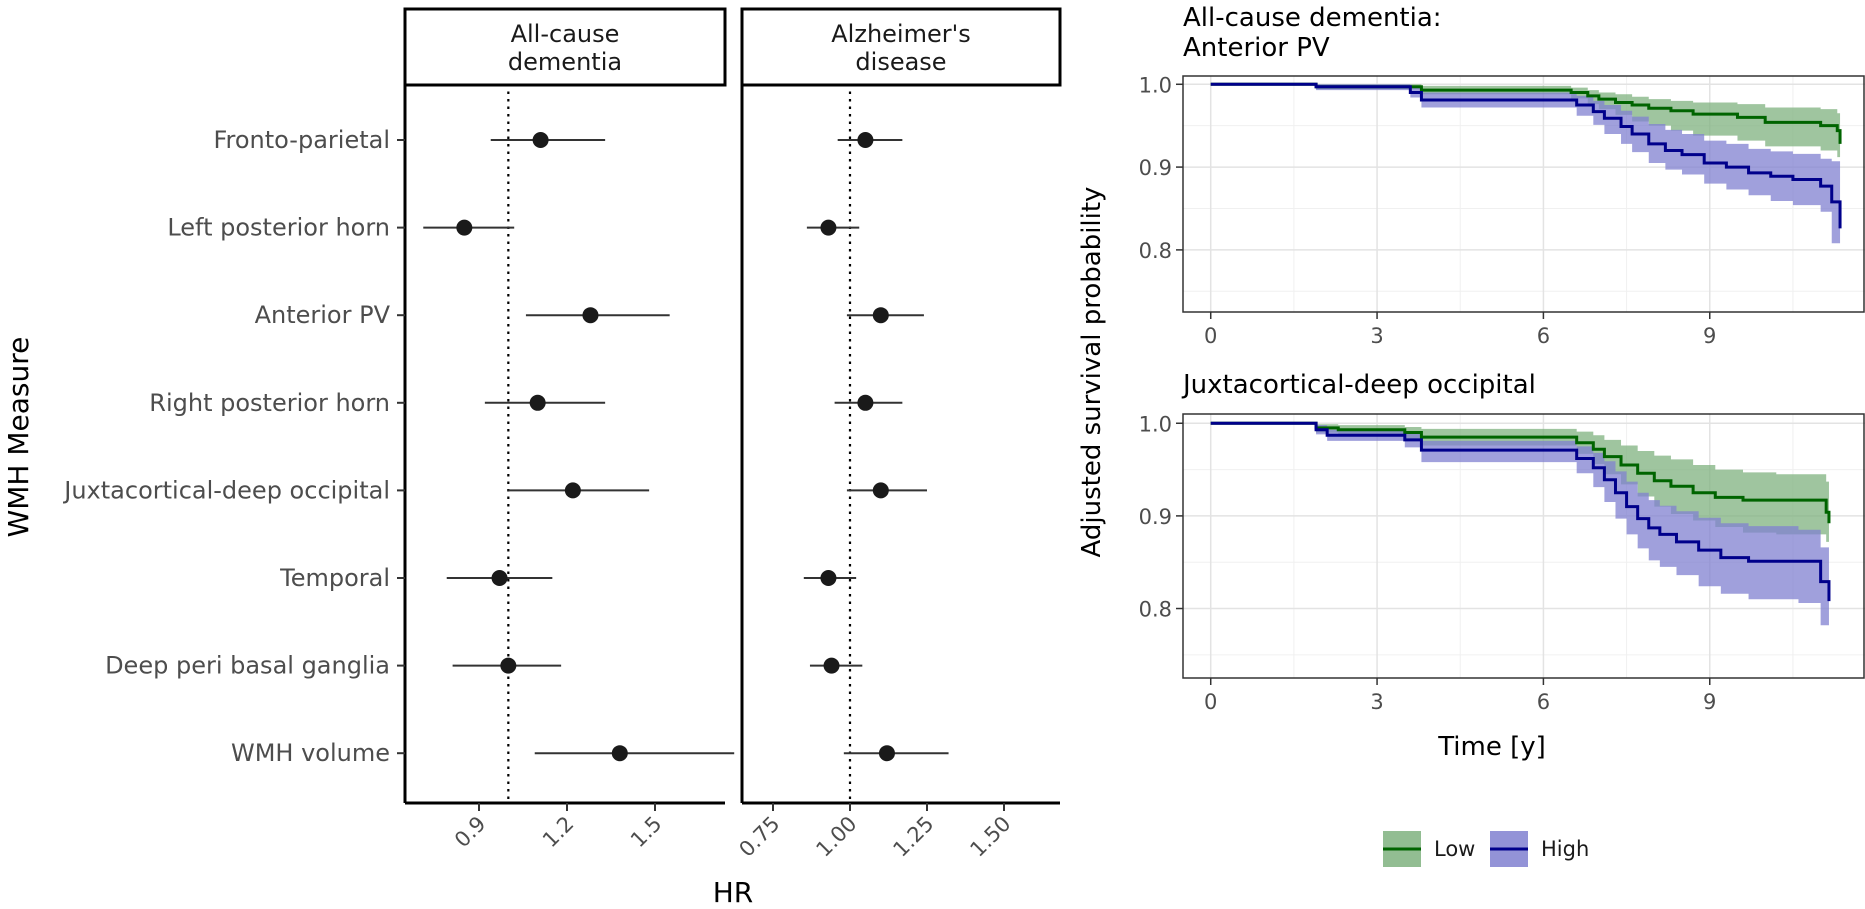 Image resolution: width=1865 pixels, height=909 pixels. What do you see at coordinates (646, 832) in the screenshot?
I see `x-tick-label: 1.5` at bounding box center [646, 832].